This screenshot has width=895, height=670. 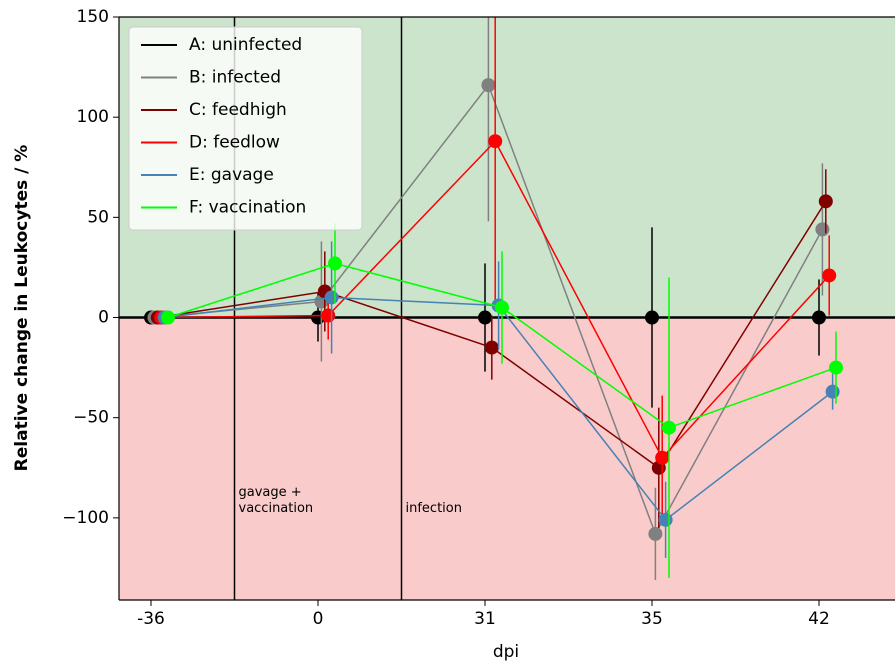 What do you see at coordinates (22, 308) in the screenshot?
I see `y-axis-label: Relative change in Leukocytes / %` at bounding box center [22, 308].